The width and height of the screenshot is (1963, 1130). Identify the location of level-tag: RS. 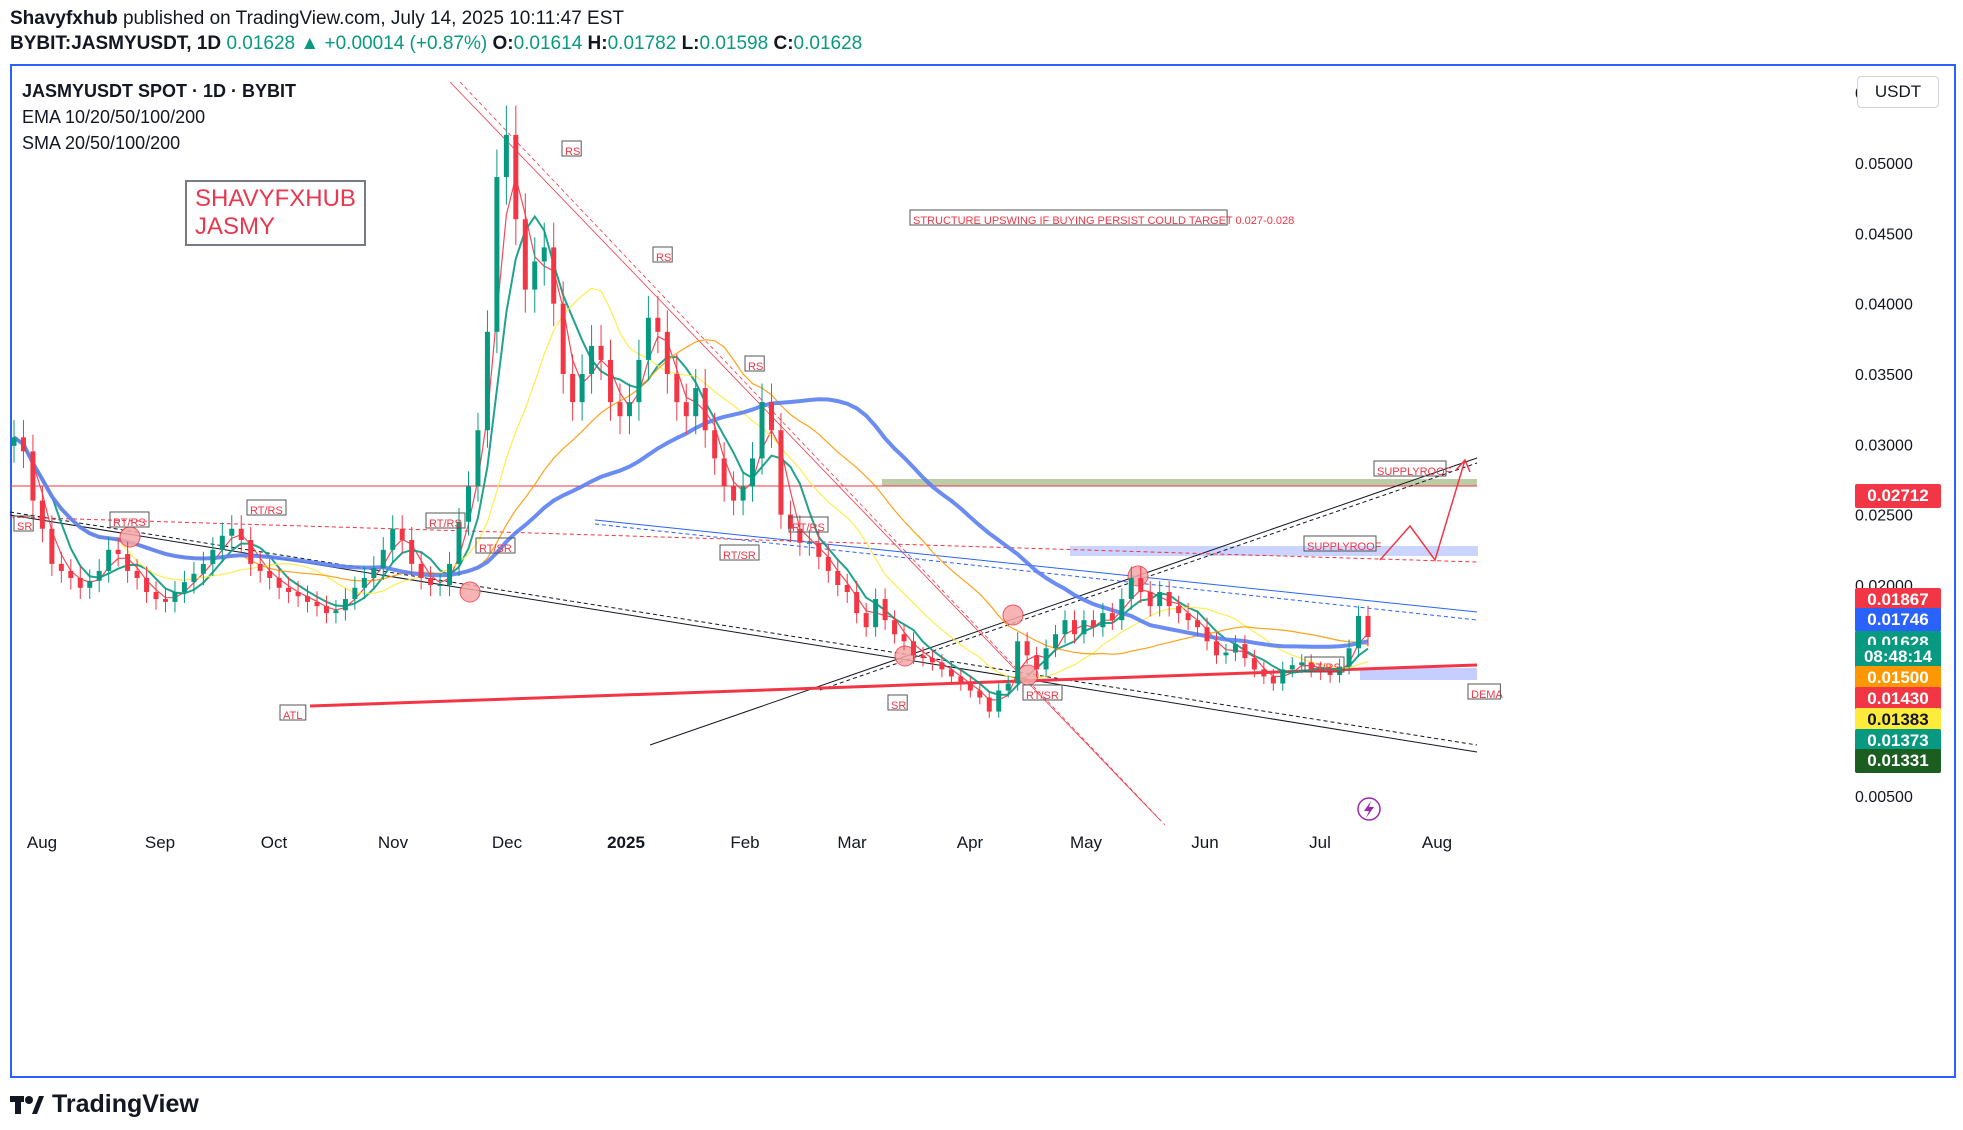
(662, 255).